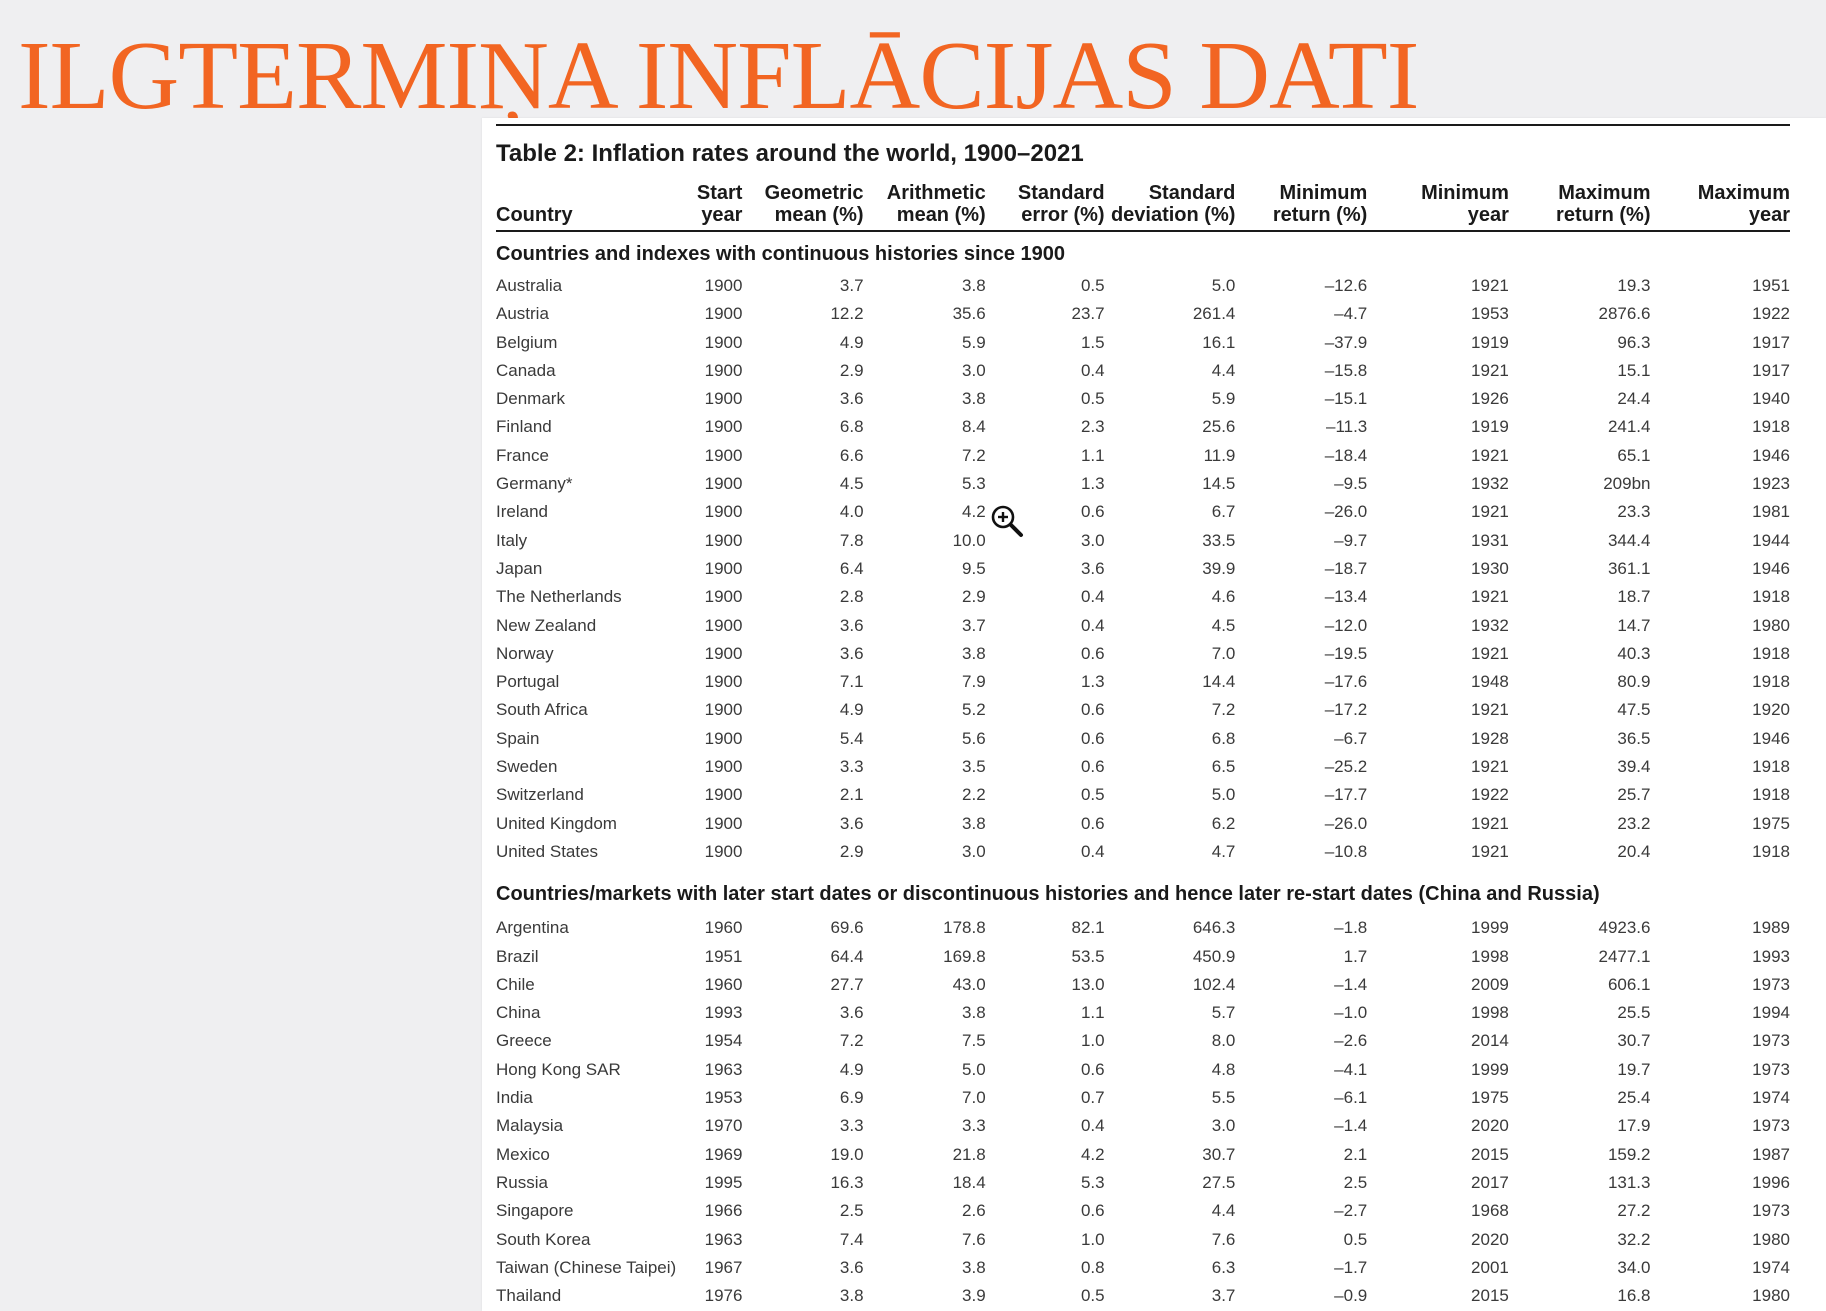  What do you see at coordinates (1223, 1267) in the screenshot?
I see `value-cell: 6.3` at bounding box center [1223, 1267].